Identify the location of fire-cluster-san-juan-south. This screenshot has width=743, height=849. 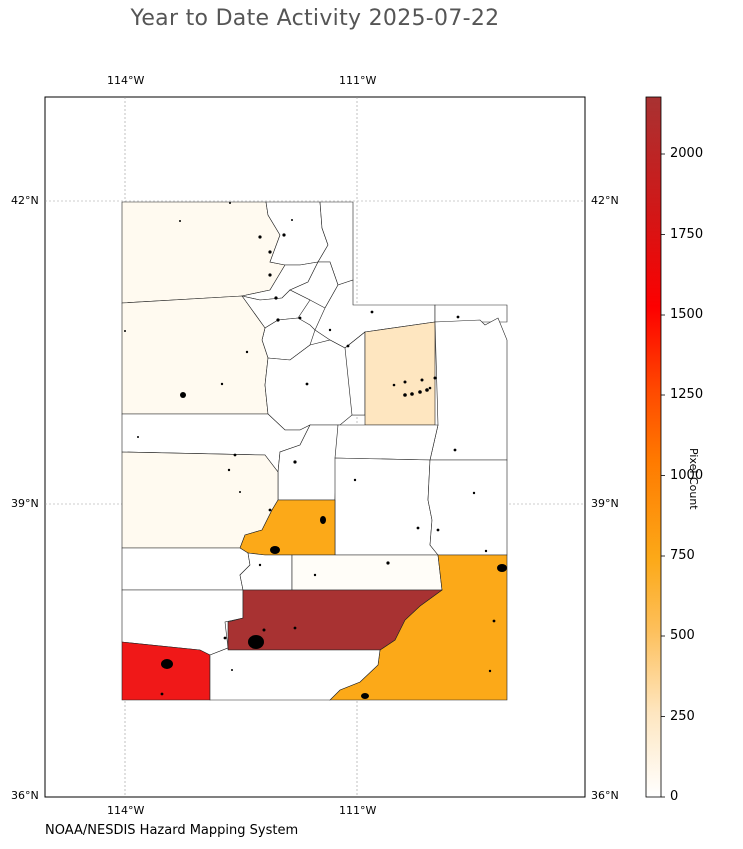
(365, 696).